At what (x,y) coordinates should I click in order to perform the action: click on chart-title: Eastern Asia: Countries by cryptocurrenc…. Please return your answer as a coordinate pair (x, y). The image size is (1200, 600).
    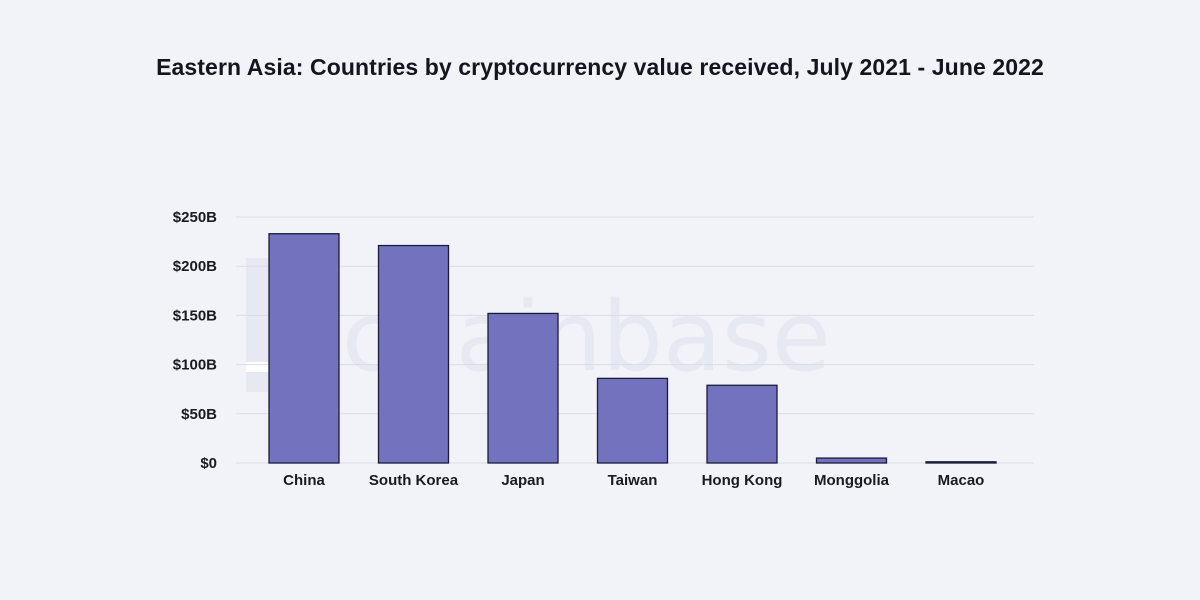
    Looking at the image, I should click on (600, 67).